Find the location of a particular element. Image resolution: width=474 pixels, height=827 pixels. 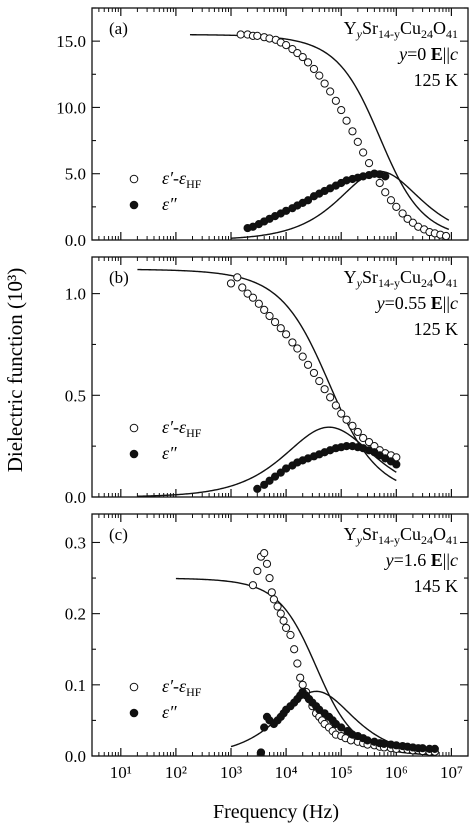

legend-marker-real is located at coordinates (134, 428).